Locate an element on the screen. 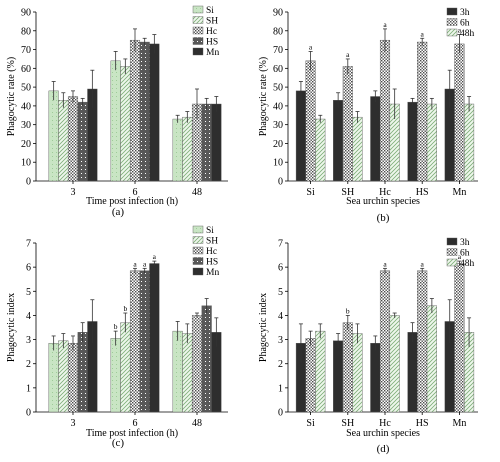 The image size is (500, 462). x-tick-label: 6 is located at coordinates (135, 423).